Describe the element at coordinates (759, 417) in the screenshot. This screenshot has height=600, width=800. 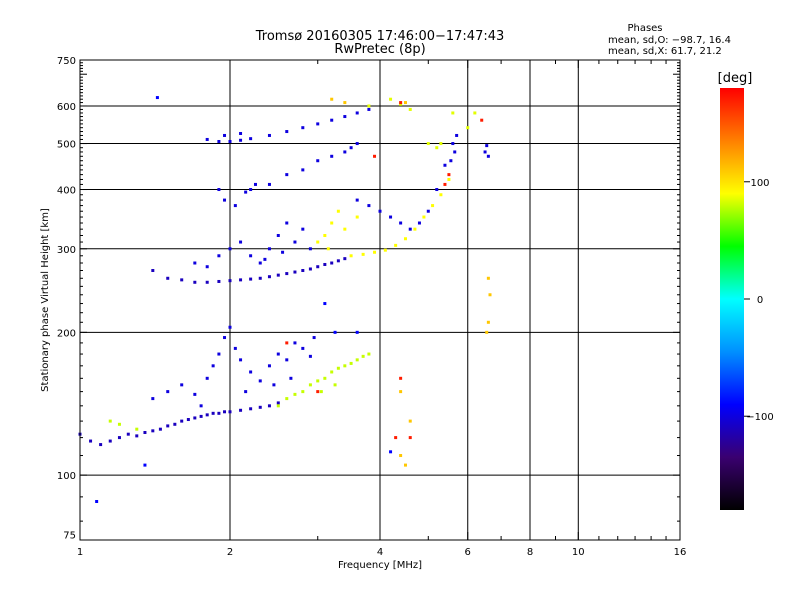
I see `colorbar-tick-label: −100` at that location.